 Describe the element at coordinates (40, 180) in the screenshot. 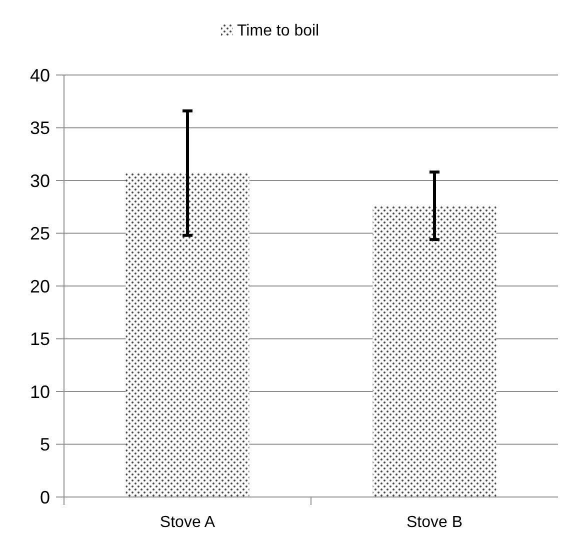

I see `y-tick-label: 30` at that location.